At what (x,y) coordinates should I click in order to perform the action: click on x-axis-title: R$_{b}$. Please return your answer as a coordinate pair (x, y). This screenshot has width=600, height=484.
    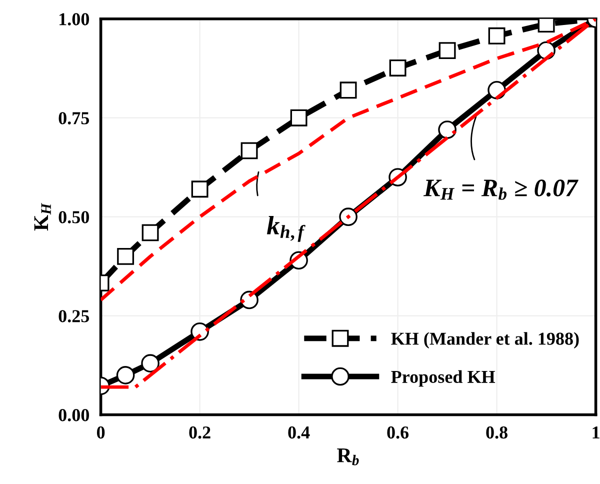
    Looking at the image, I should click on (348, 457).